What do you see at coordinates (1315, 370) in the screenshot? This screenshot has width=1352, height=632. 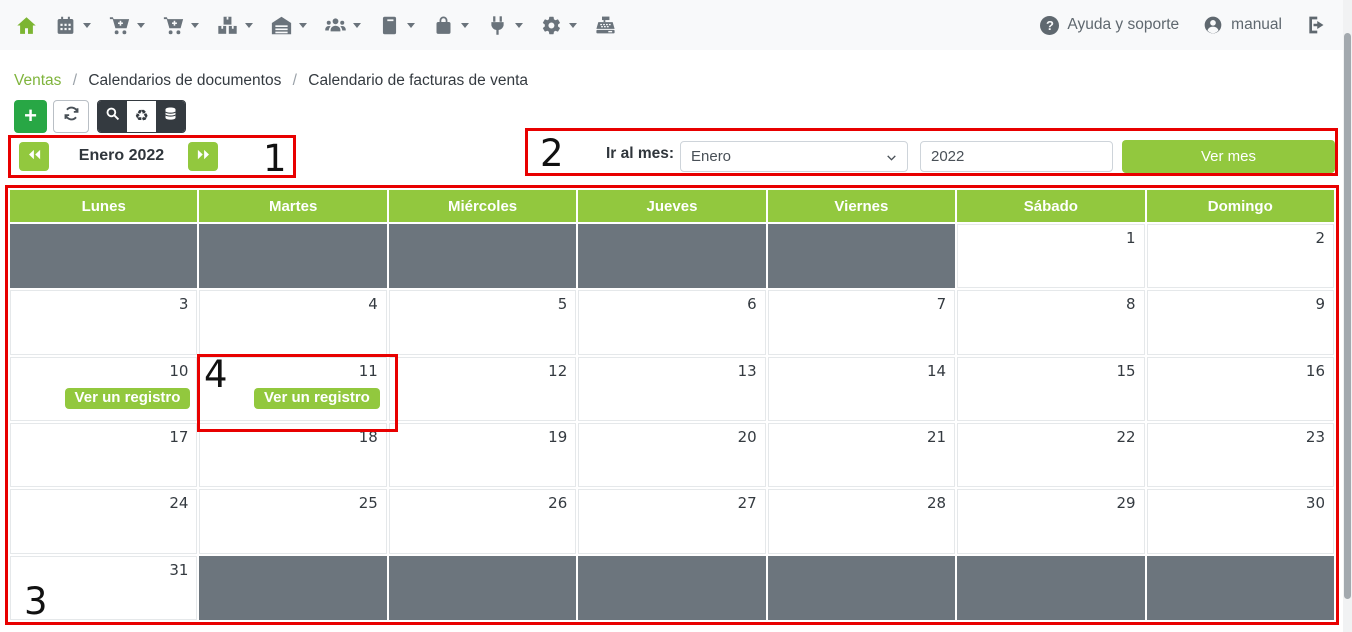 I see `day-number: 16` at bounding box center [1315, 370].